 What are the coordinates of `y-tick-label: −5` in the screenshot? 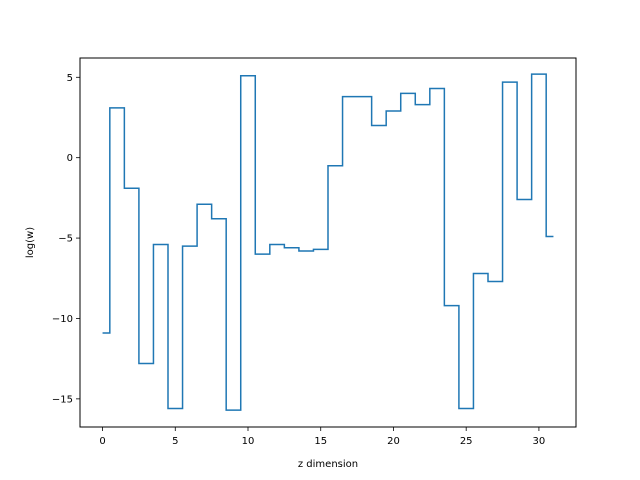 It's located at (65, 239).